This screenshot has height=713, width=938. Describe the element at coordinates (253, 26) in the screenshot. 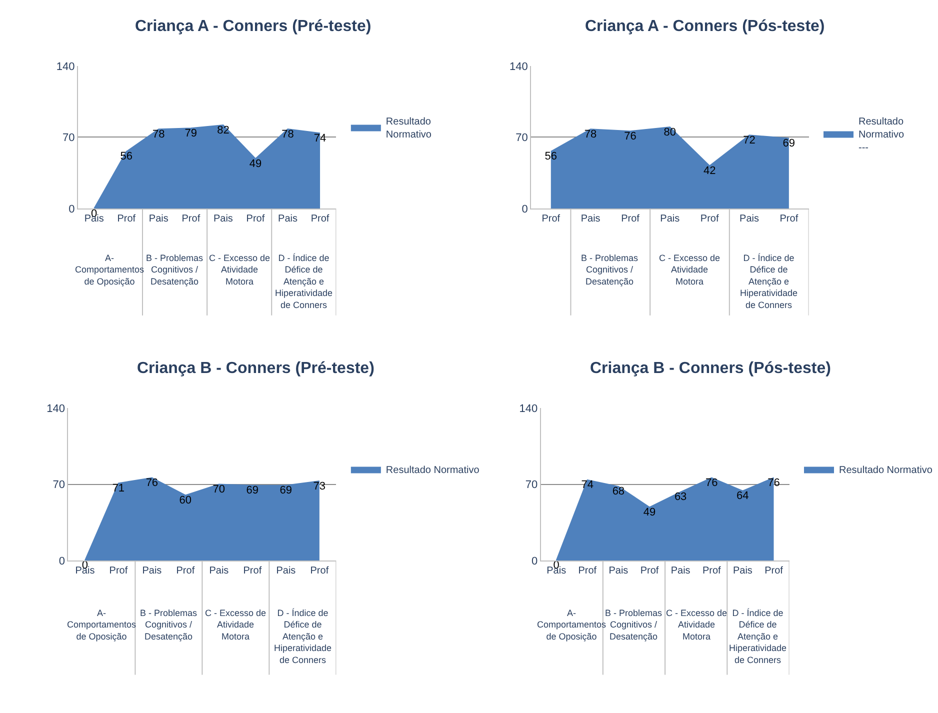

I see `chart-title: Criança A - Conners (Pré-teste)` at that location.